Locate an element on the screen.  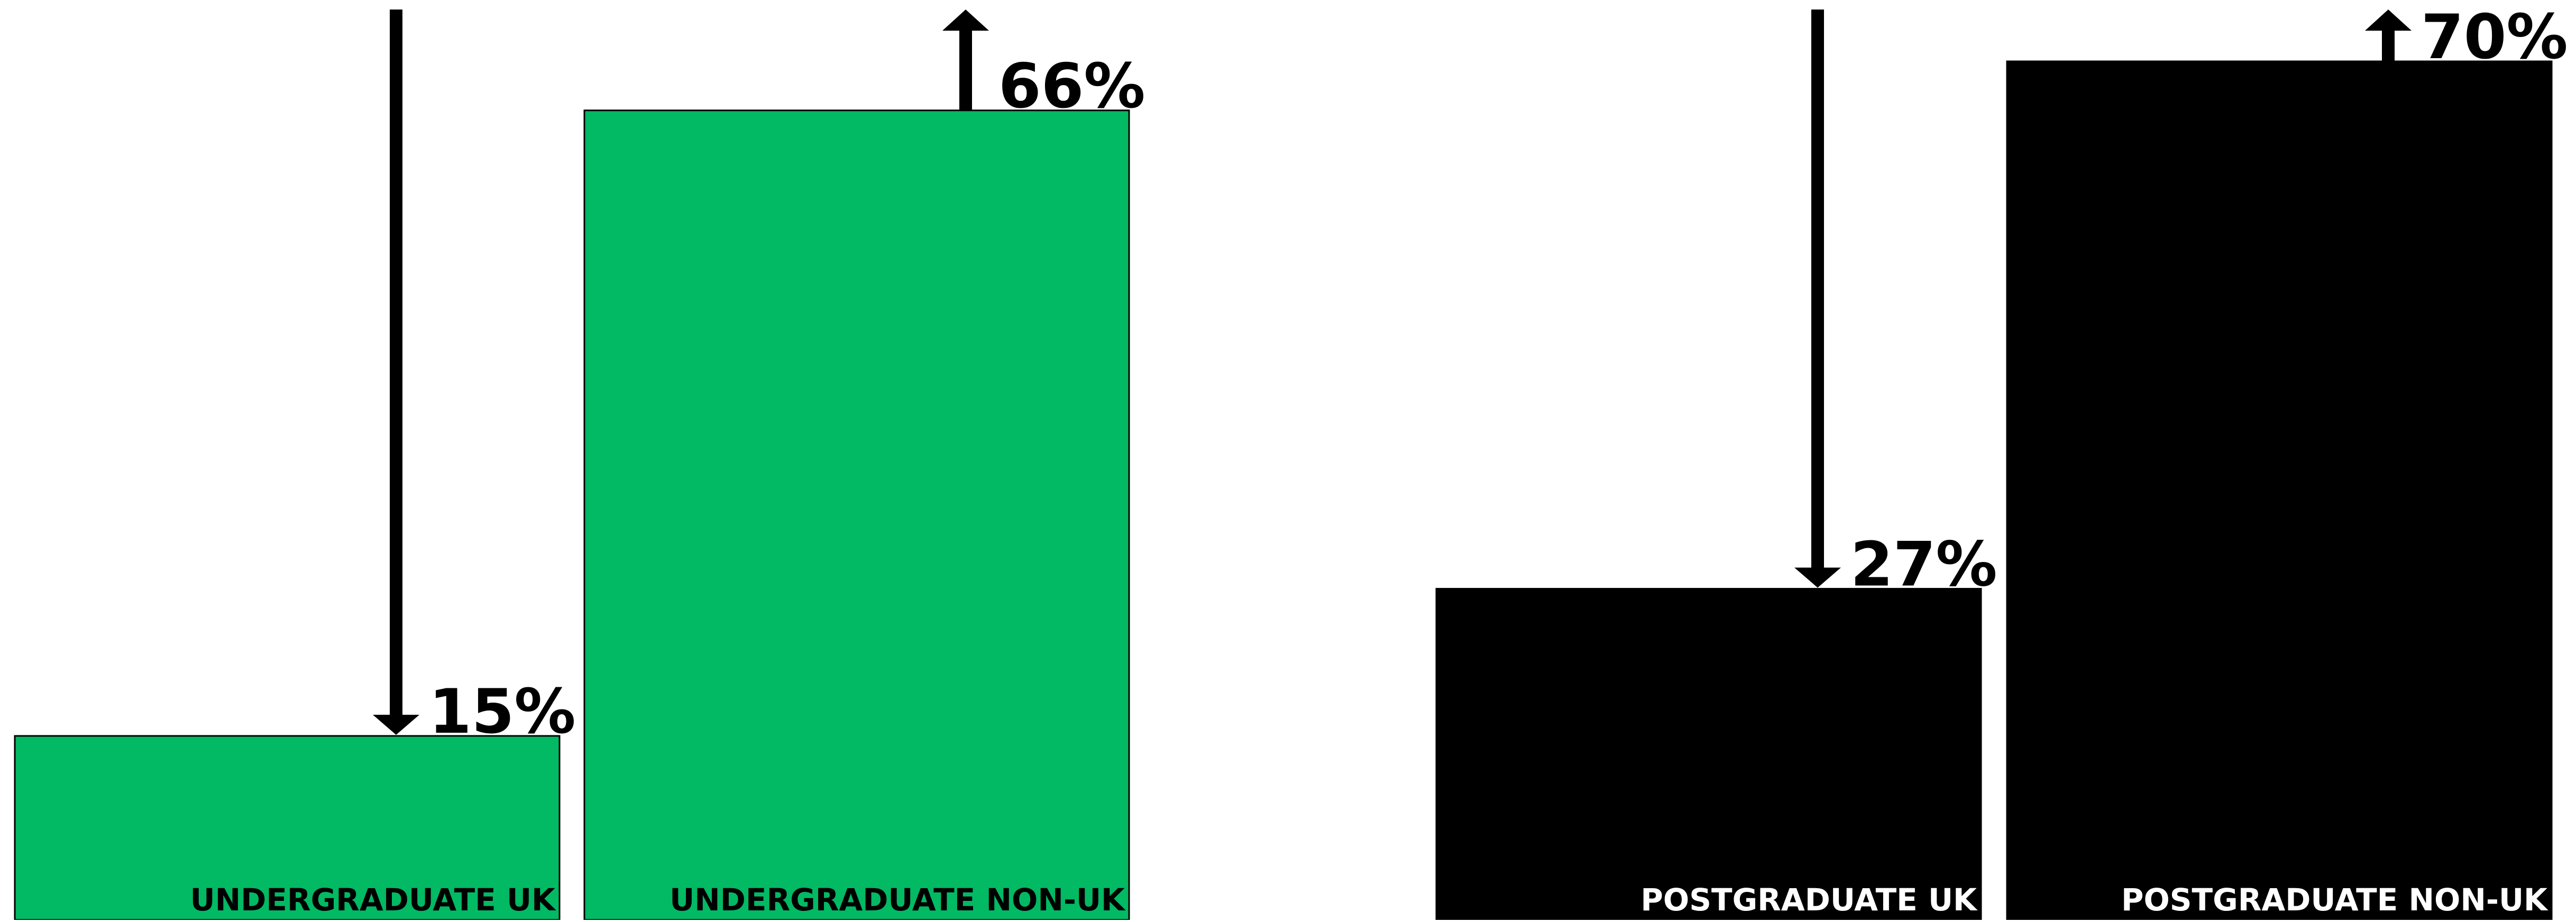
bar-postgraduate-uk is located at coordinates (1709, 754).